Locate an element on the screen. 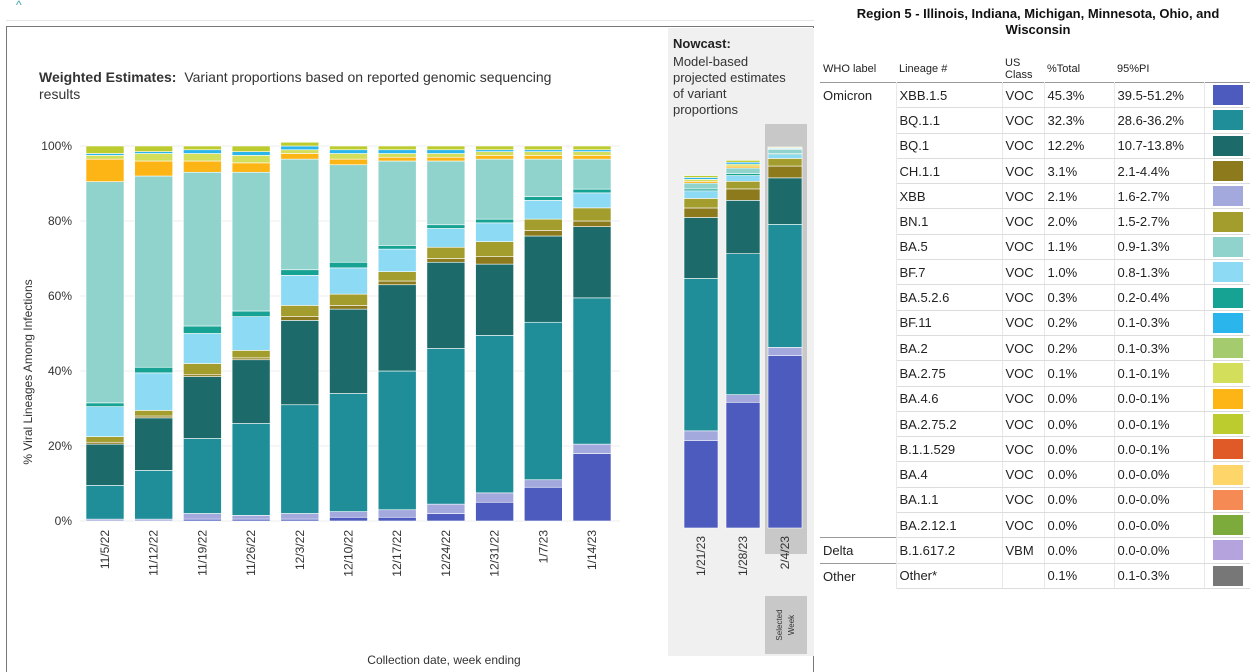  lineage-cell: BQ.1.1 is located at coordinates (949, 120).